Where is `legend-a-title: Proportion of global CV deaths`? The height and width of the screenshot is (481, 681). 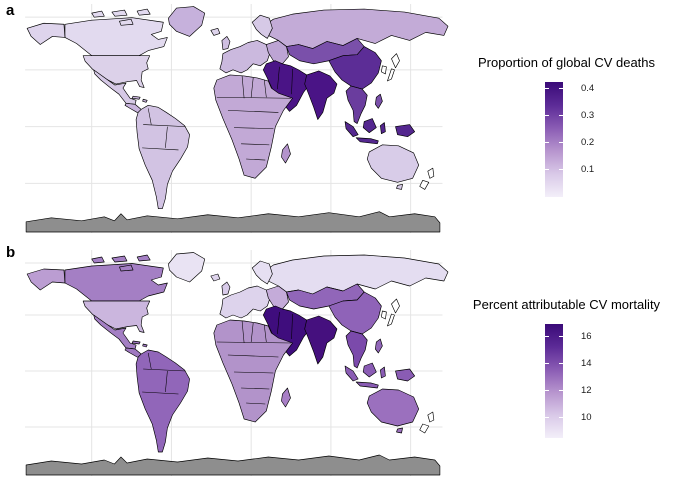
legend-a-title: Proportion of global CV deaths is located at coordinates (566, 62).